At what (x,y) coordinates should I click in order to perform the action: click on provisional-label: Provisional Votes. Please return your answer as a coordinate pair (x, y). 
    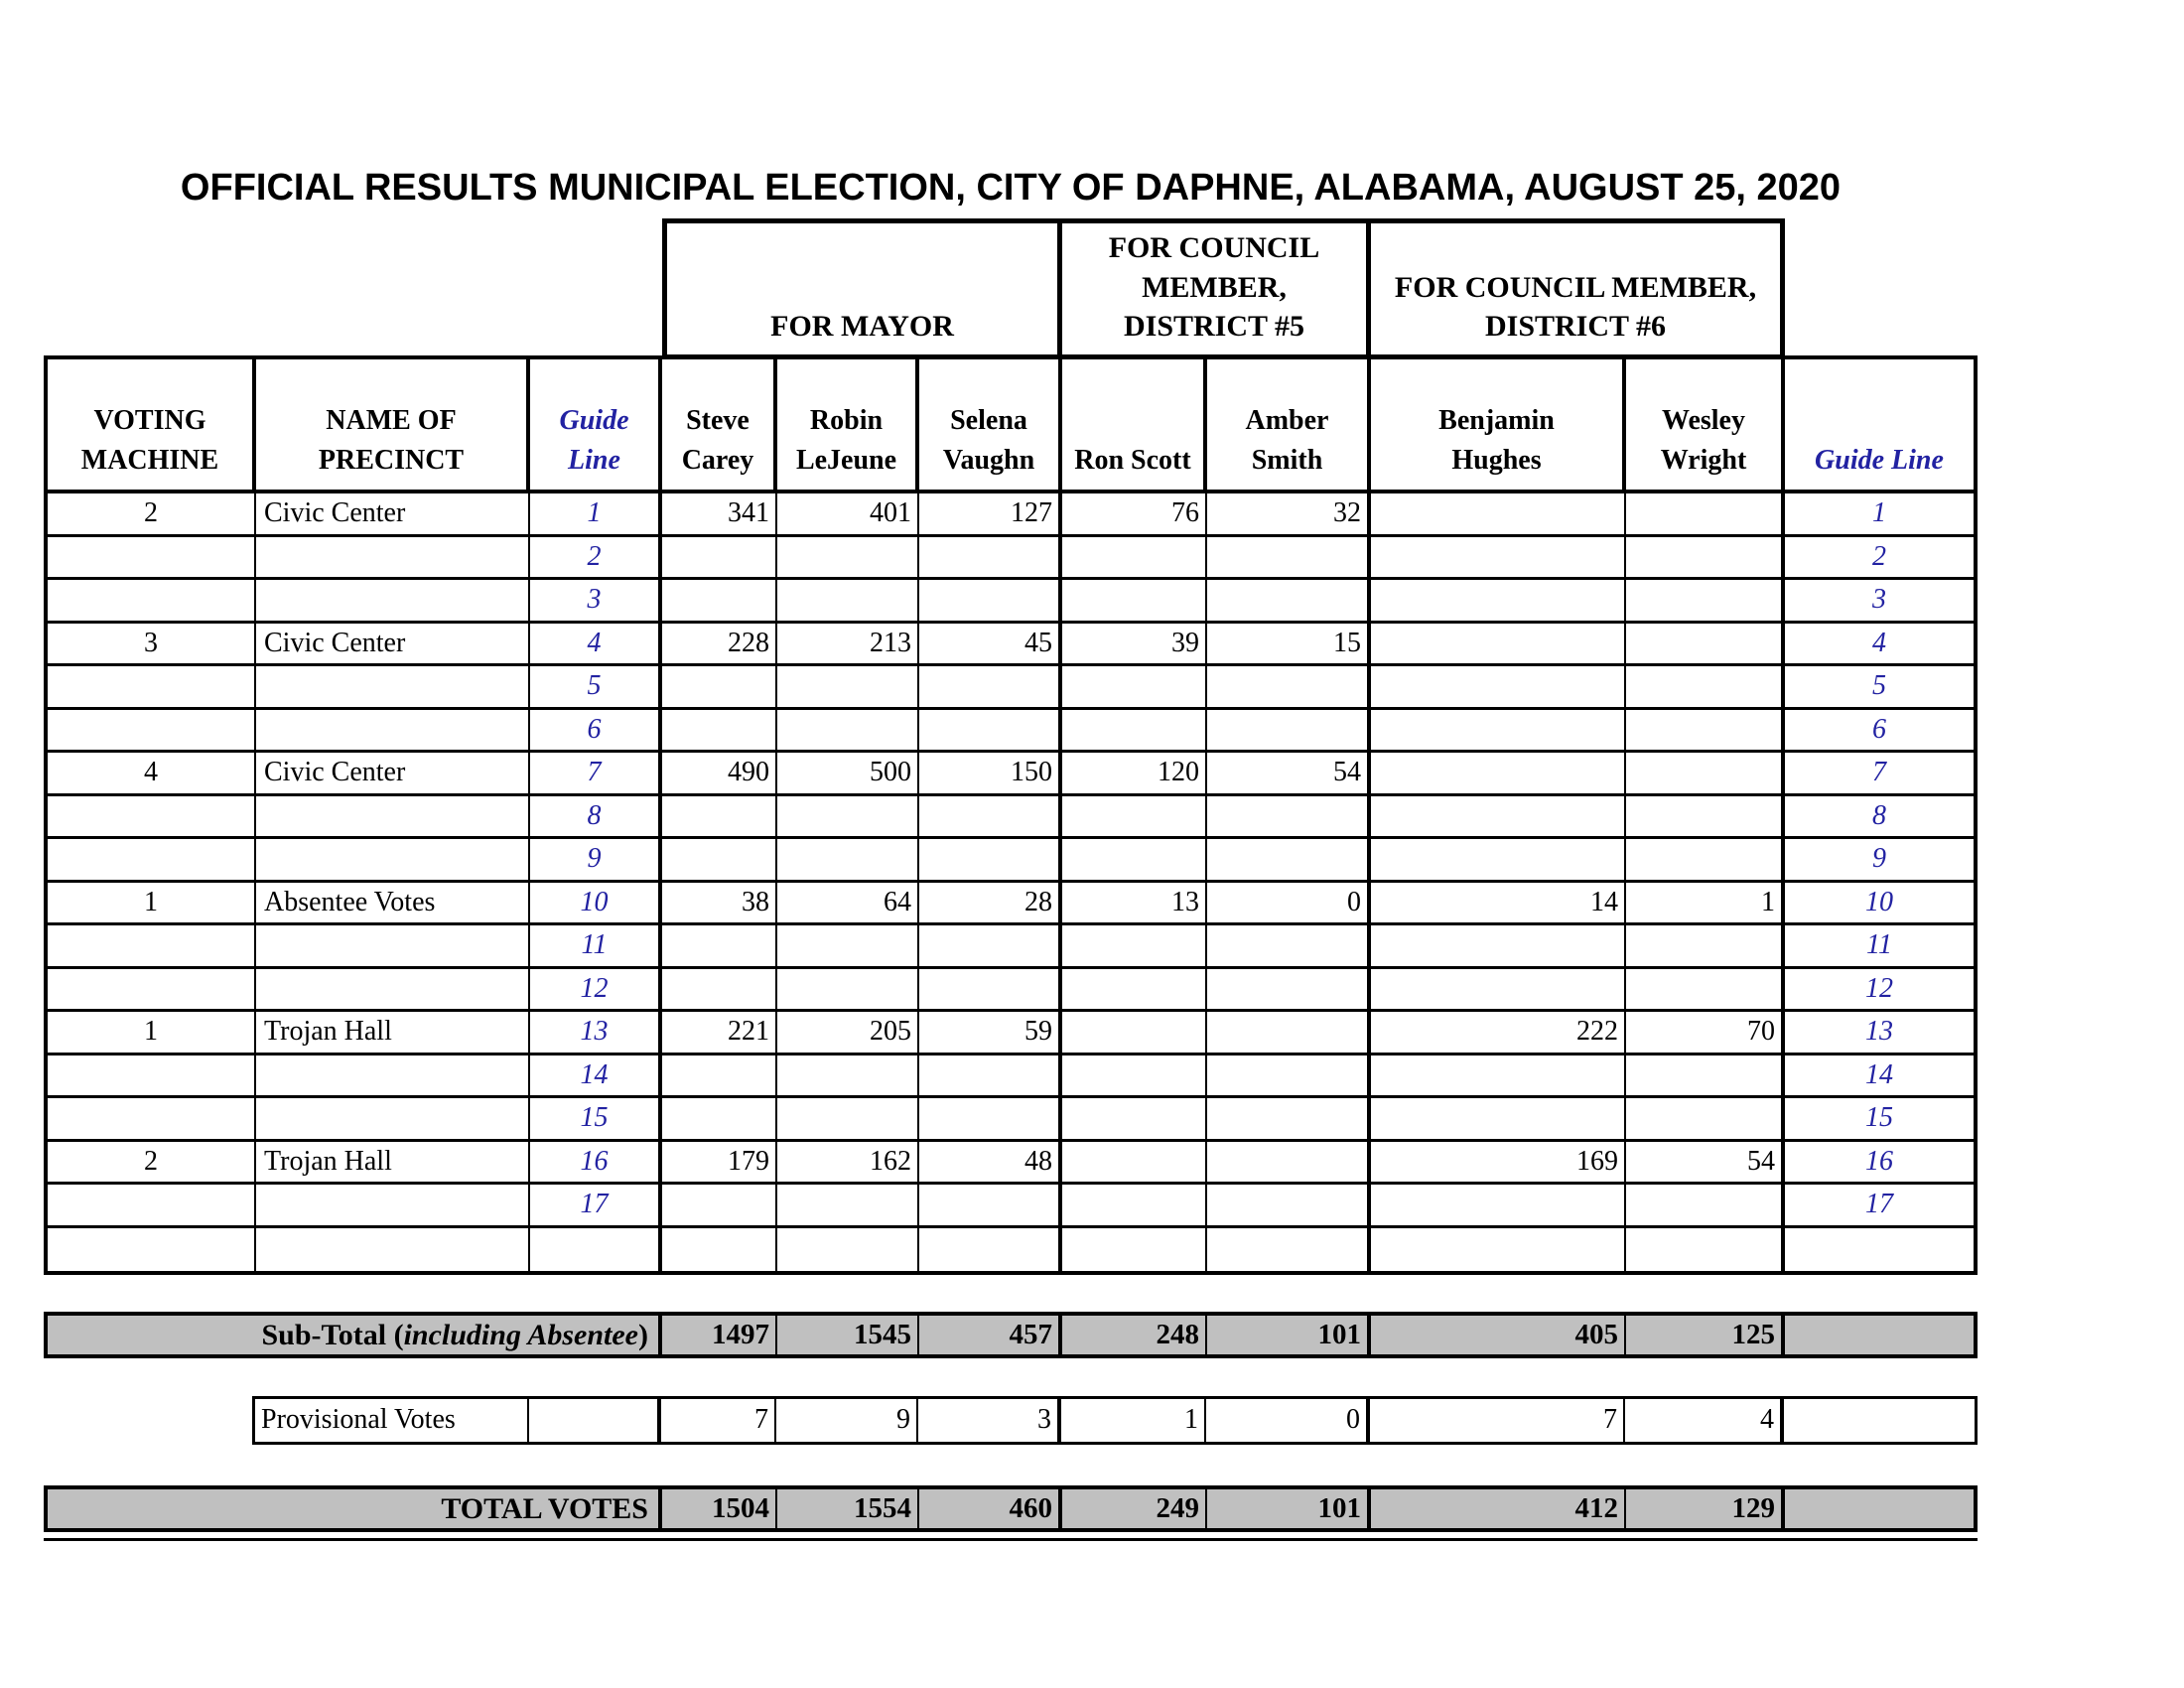
    Looking at the image, I should click on (392, 1420).